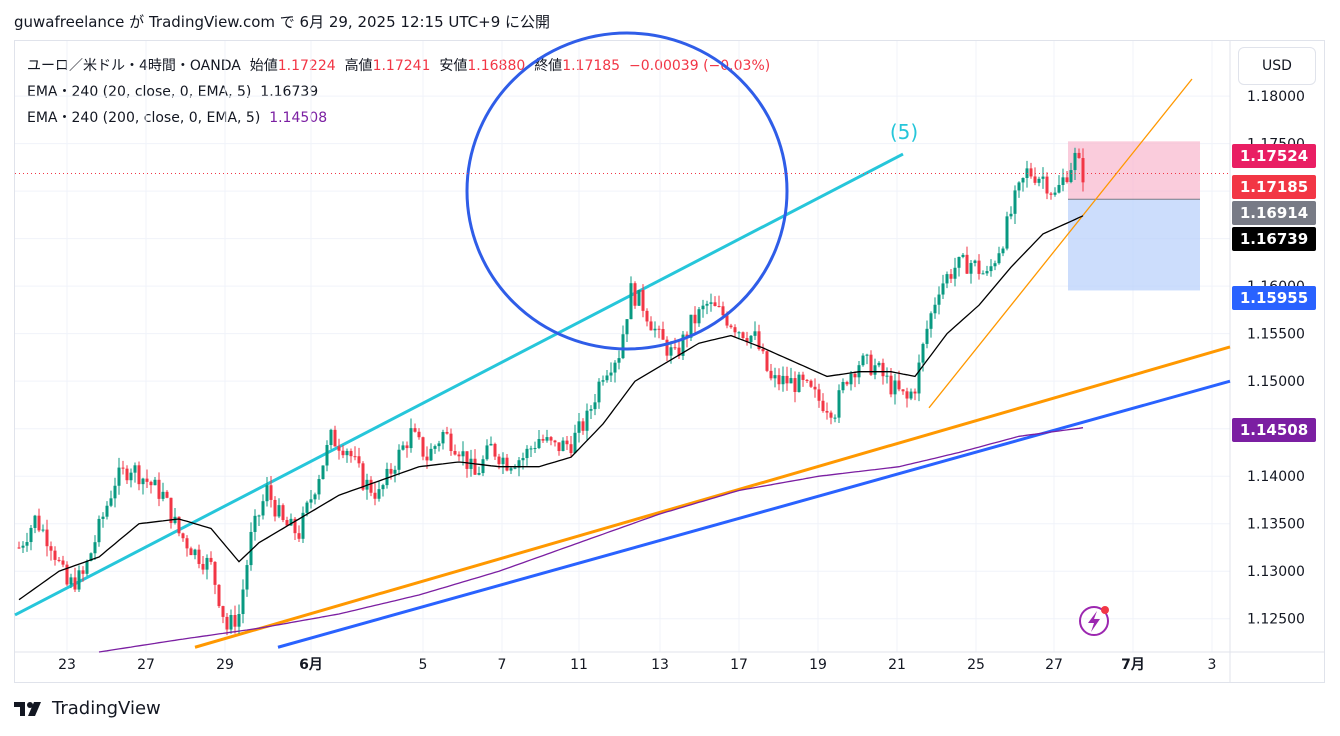  I want to click on currency-button: USD, so click(1277, 66).